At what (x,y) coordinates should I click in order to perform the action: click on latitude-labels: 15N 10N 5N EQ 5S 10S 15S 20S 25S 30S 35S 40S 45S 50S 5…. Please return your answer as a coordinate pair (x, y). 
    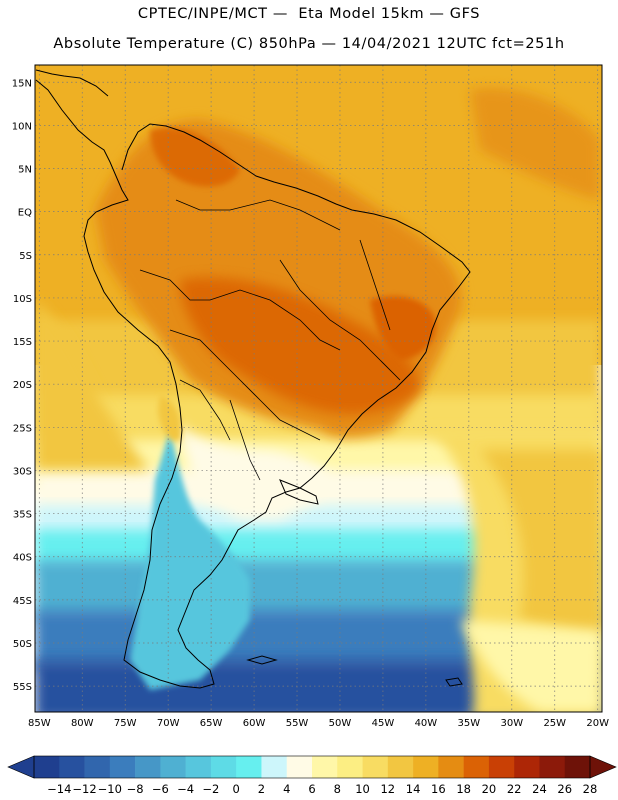
    Looking at the image, I should click on (22, 385).